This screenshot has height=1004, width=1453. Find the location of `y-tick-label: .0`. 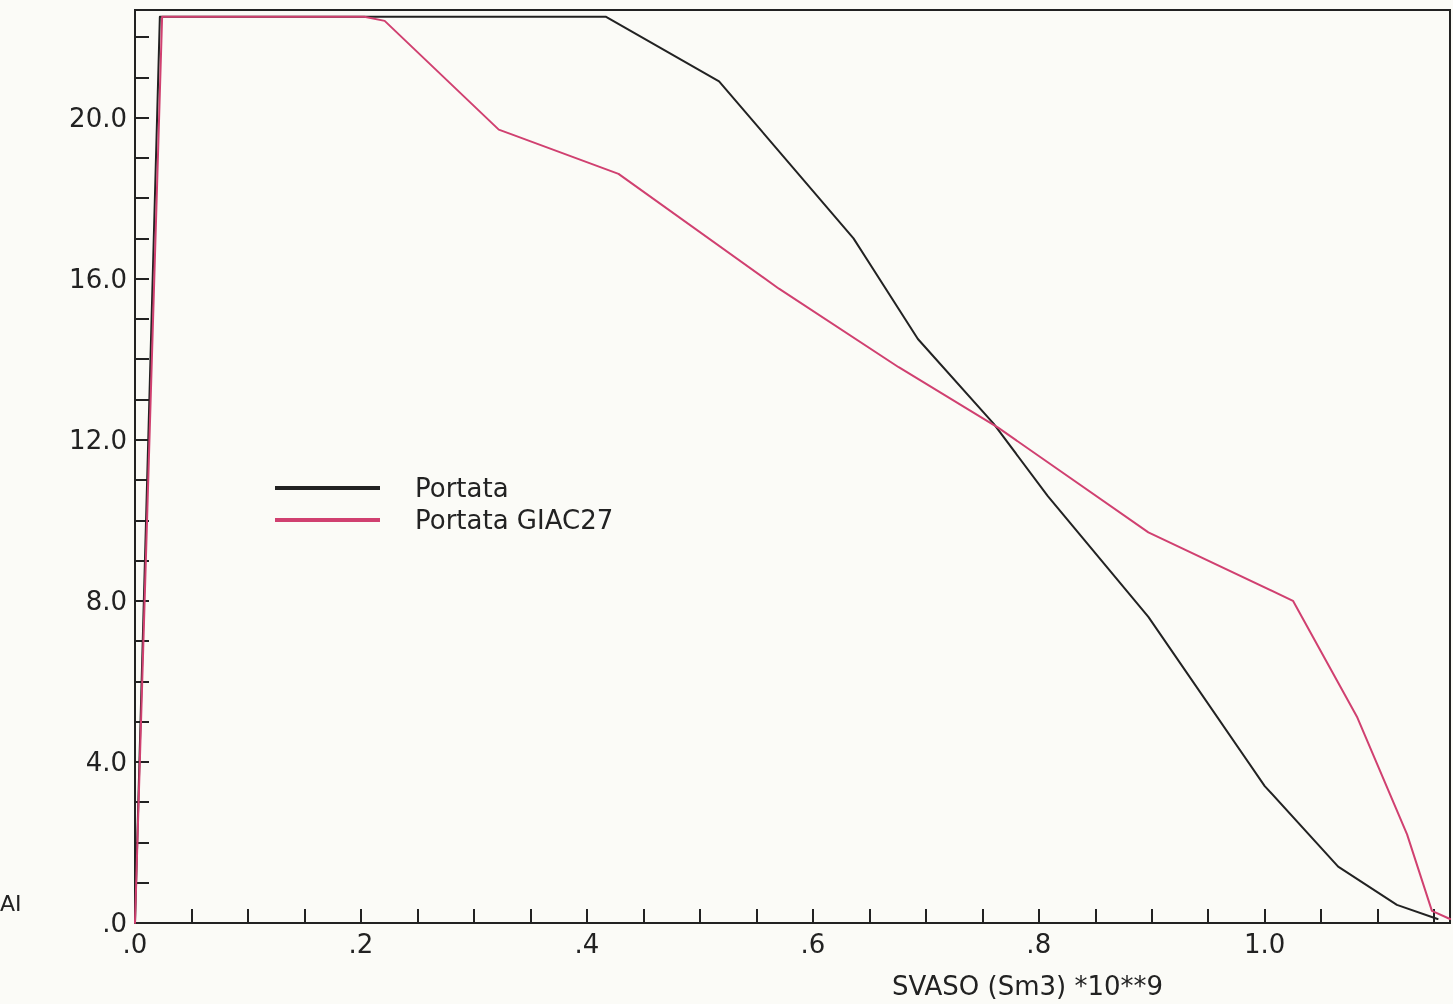

y-tick-label: .0 is located at coordinates (114, 923).